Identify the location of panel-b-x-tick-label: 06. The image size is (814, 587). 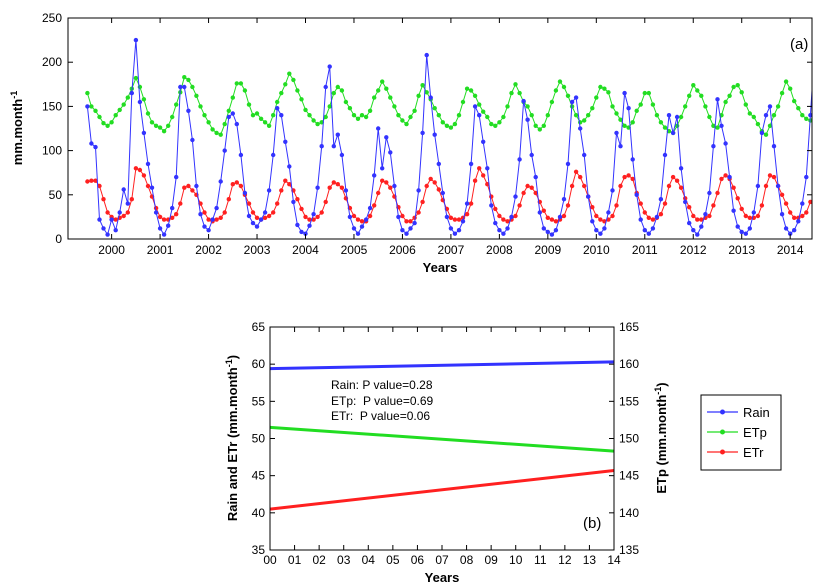
(418, 560).